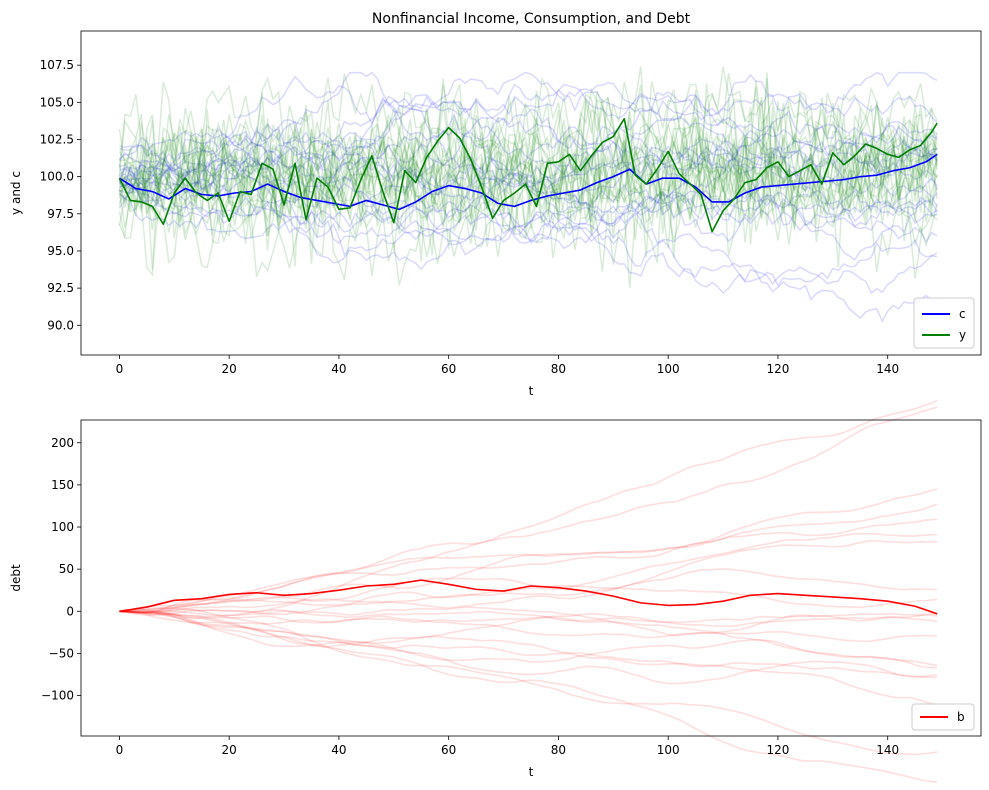 The width and height of the screenshot is (989, 790). What do you see at coordinates (943, 717) in the screenshot?
I see `bottom-legend: b` at bounding box center [943, 717].